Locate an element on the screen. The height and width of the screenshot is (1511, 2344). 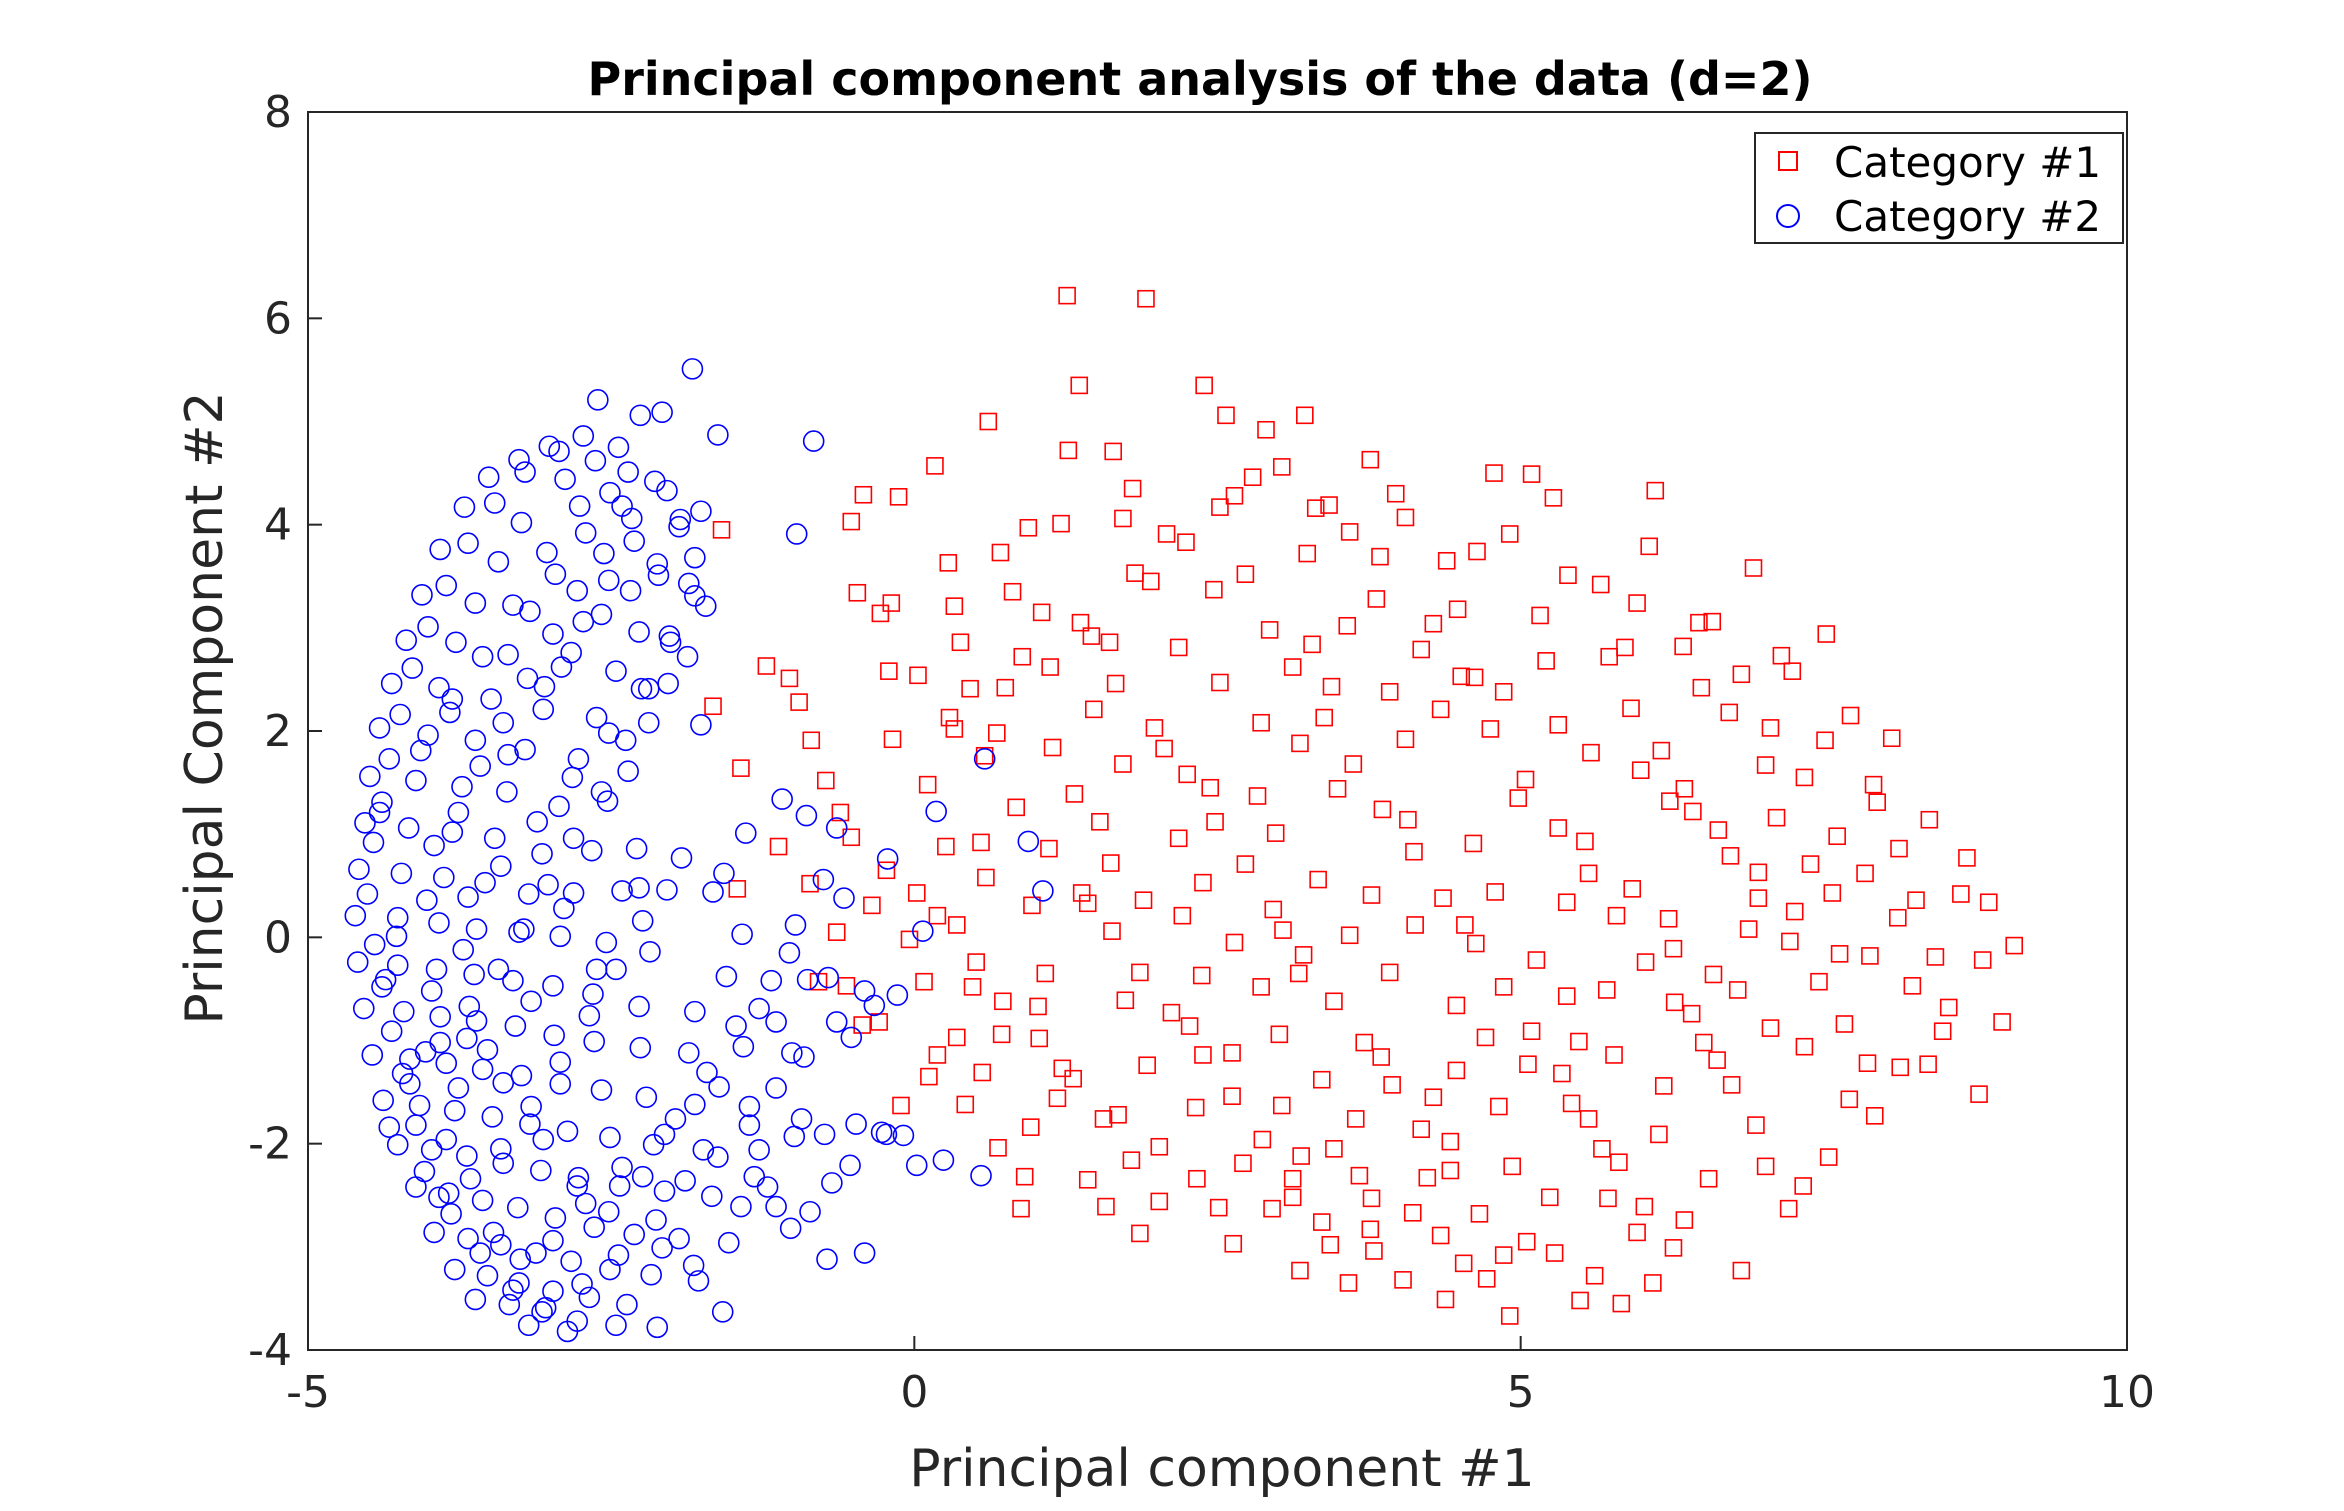
legend-square-marker-icon is located at coordinates (1788, 161).